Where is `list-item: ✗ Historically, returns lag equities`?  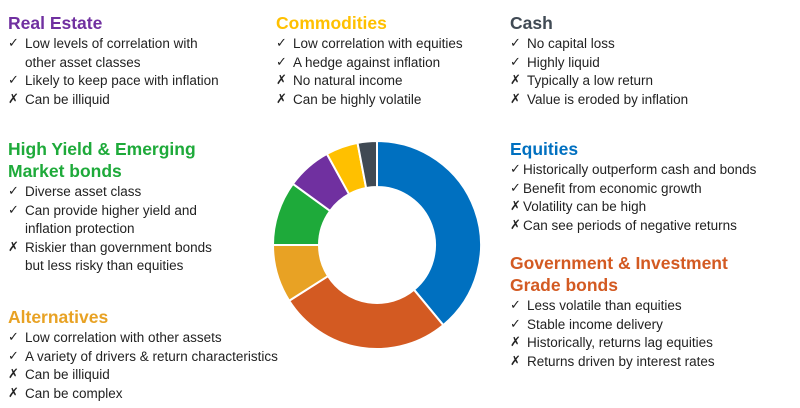
list-item: ✗ Historically, returns lag equities is located at coordinates (619, 343).